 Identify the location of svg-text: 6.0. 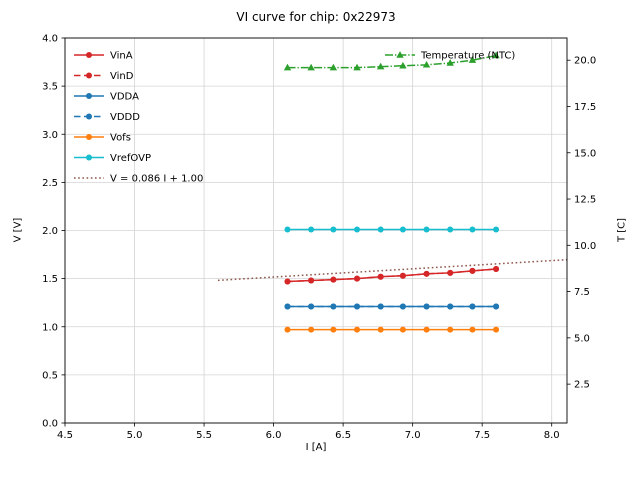
(274, 435).